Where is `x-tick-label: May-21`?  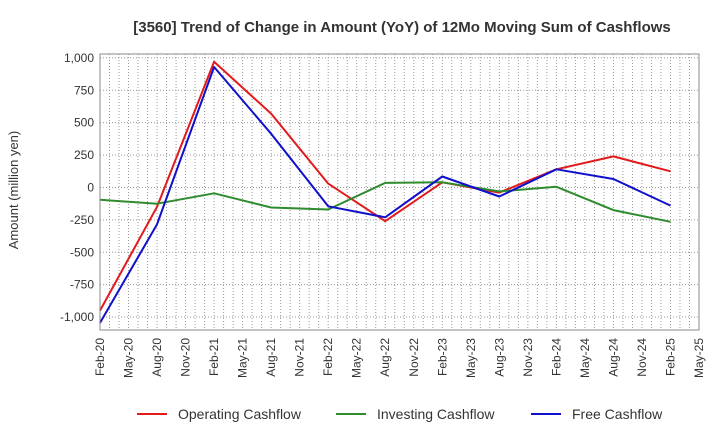
x-tick-label: May-21 is located at coordinates (243, 358).